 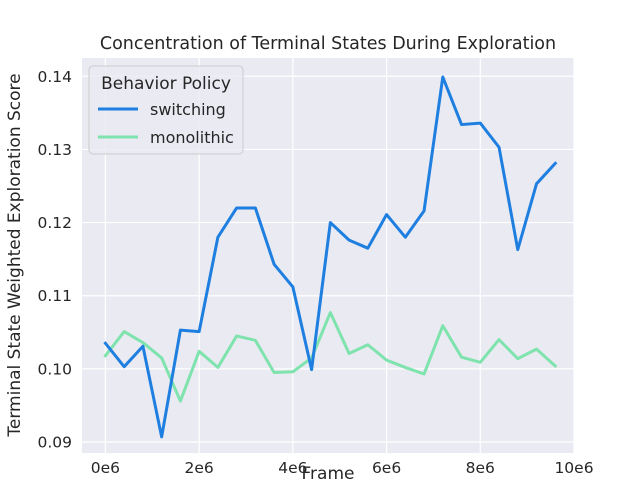 What do you see at coordinates (54, 369) in the screenshot?
I see `y-tick-label: 0.10` at bounding box center [54, 369].